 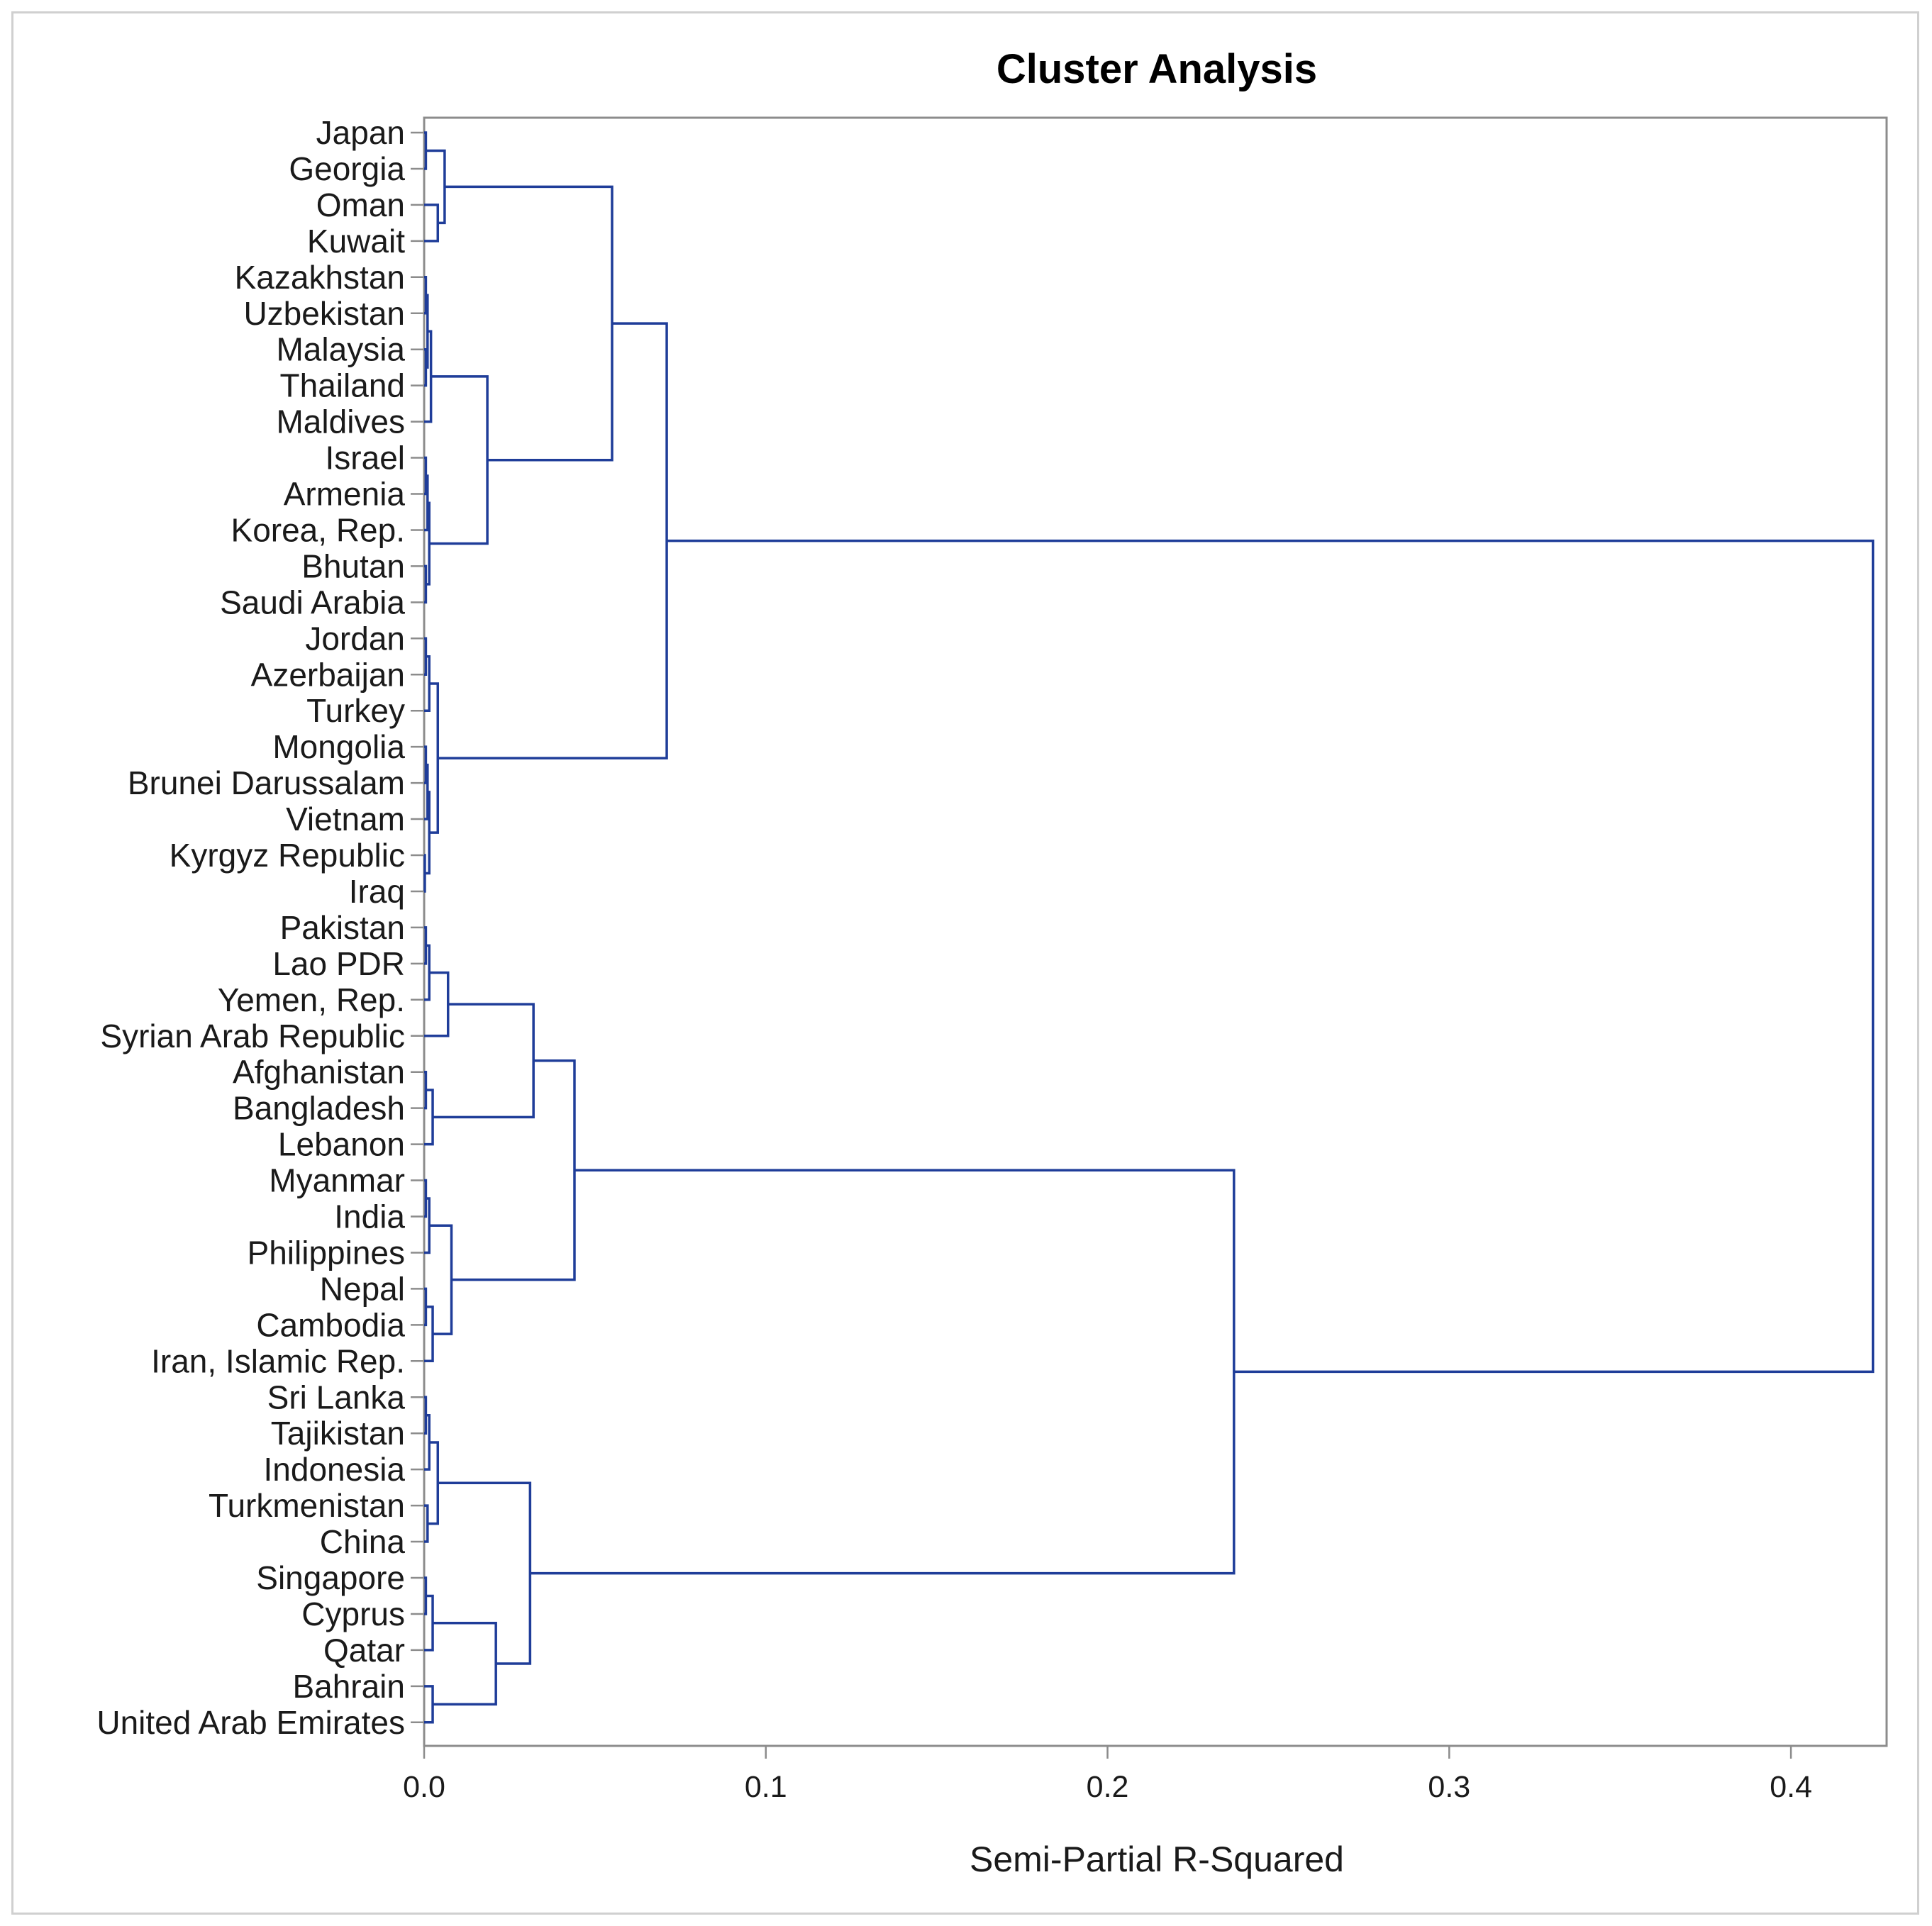 What do you see at coordinates (437, 1004) in the screenshot?
I see `dendrogram-link-c24` at bounding box center [437, 1004].